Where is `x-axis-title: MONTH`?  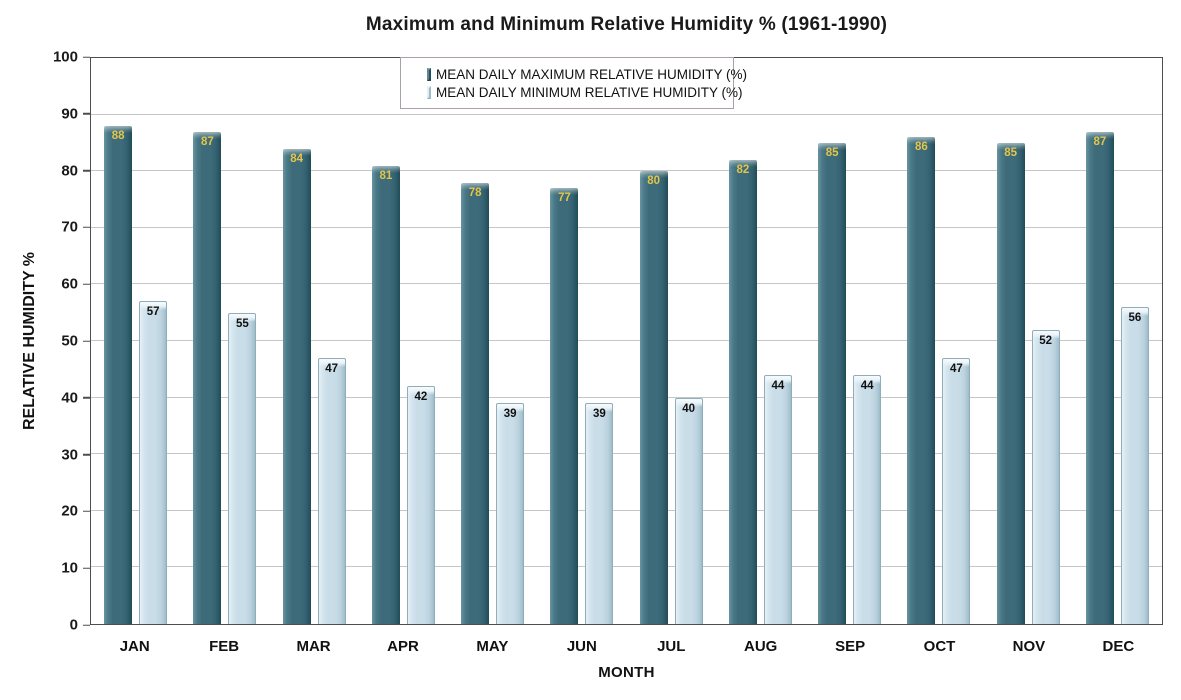
x-axis-title: MONTH is located at coordinates (626, 672).